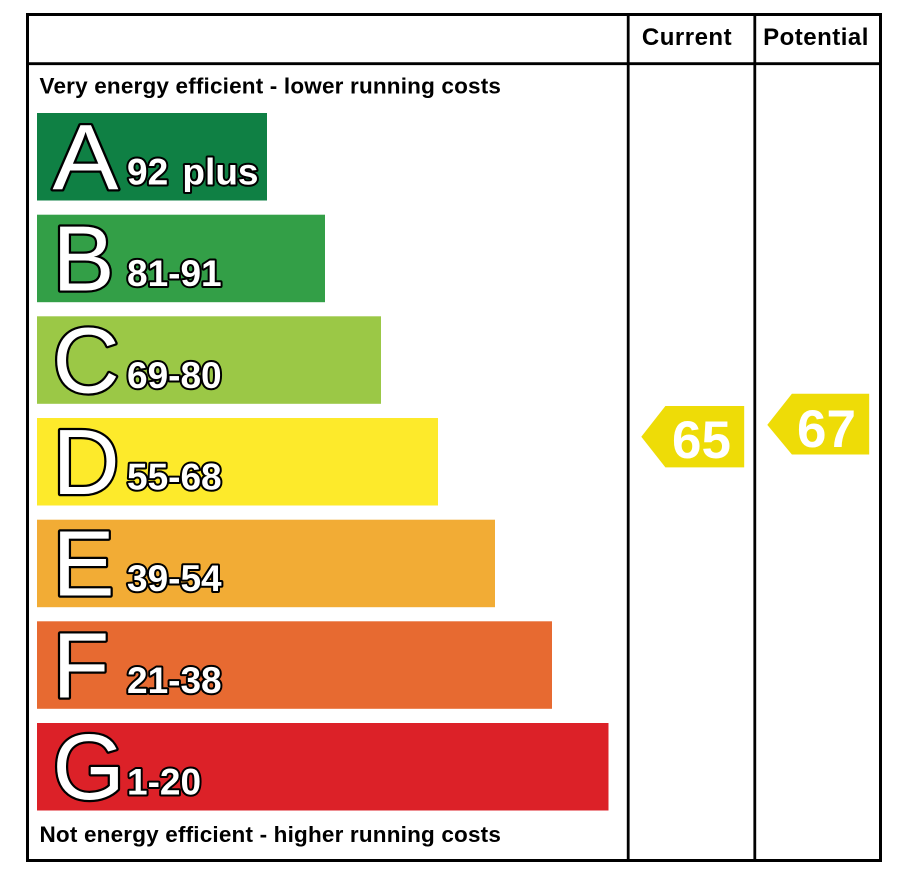  What do you see at coordinates (81, 665) in the screenshot?
I see `svg-text: F` at bounding box center [81, 665].